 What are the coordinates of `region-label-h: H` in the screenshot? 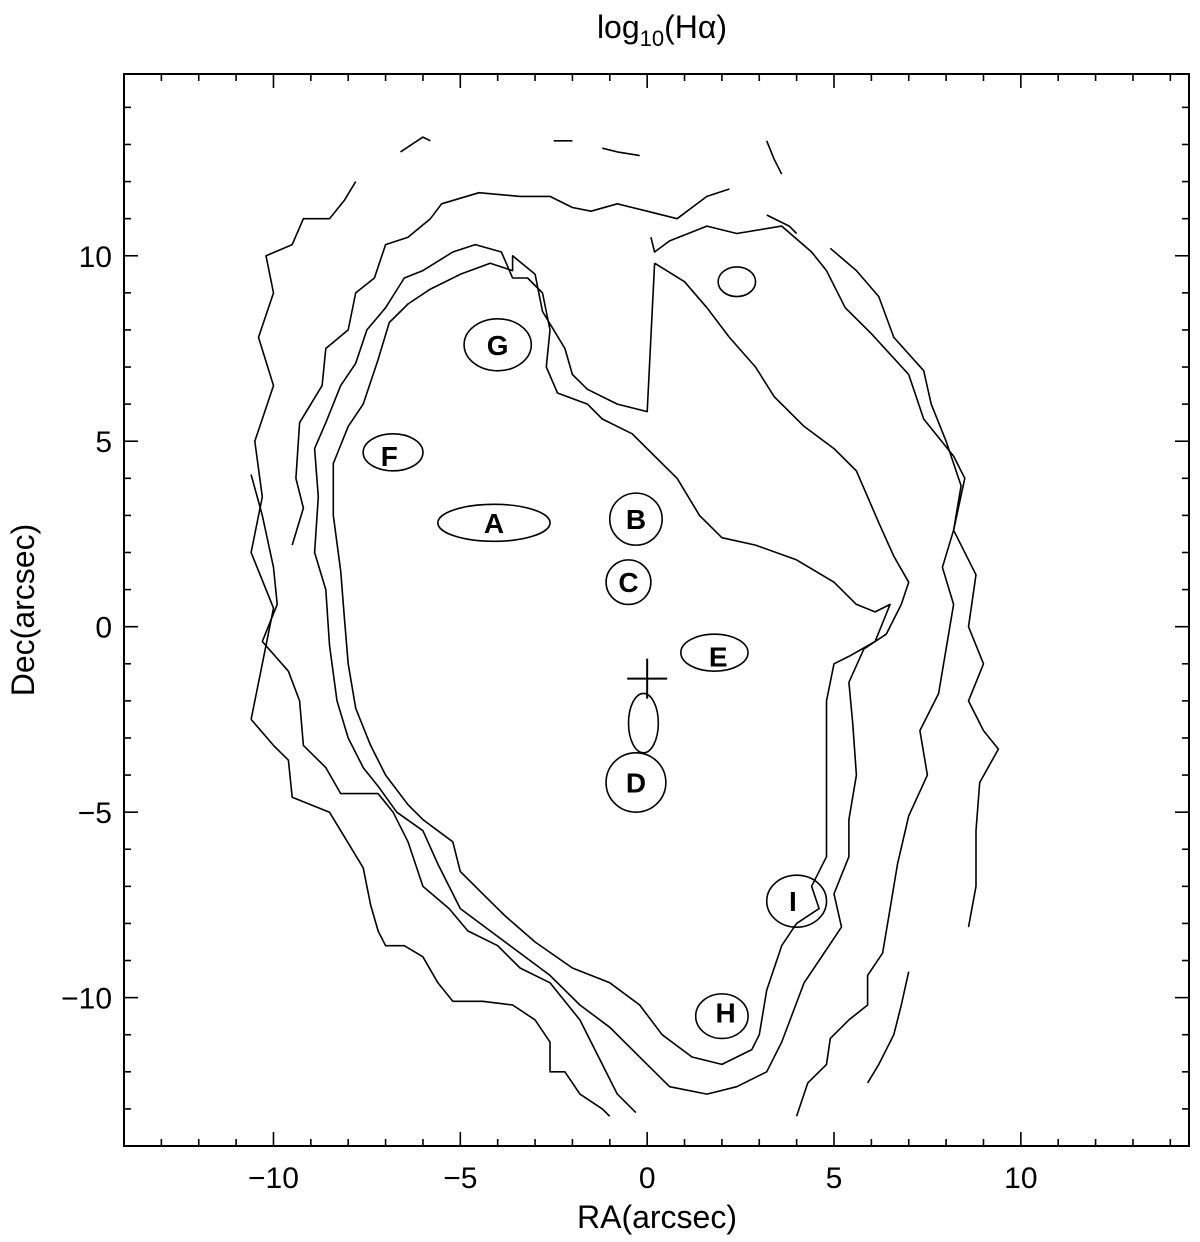 It's located at (726, 1012).